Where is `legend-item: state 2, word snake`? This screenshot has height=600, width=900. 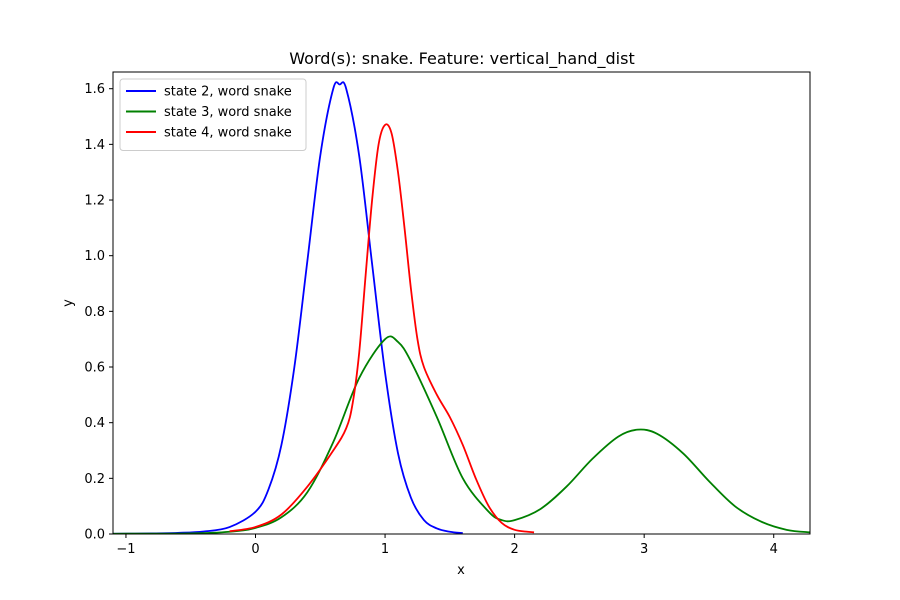 legend-item: state 2, word snake is located at coordinates (209, 92).